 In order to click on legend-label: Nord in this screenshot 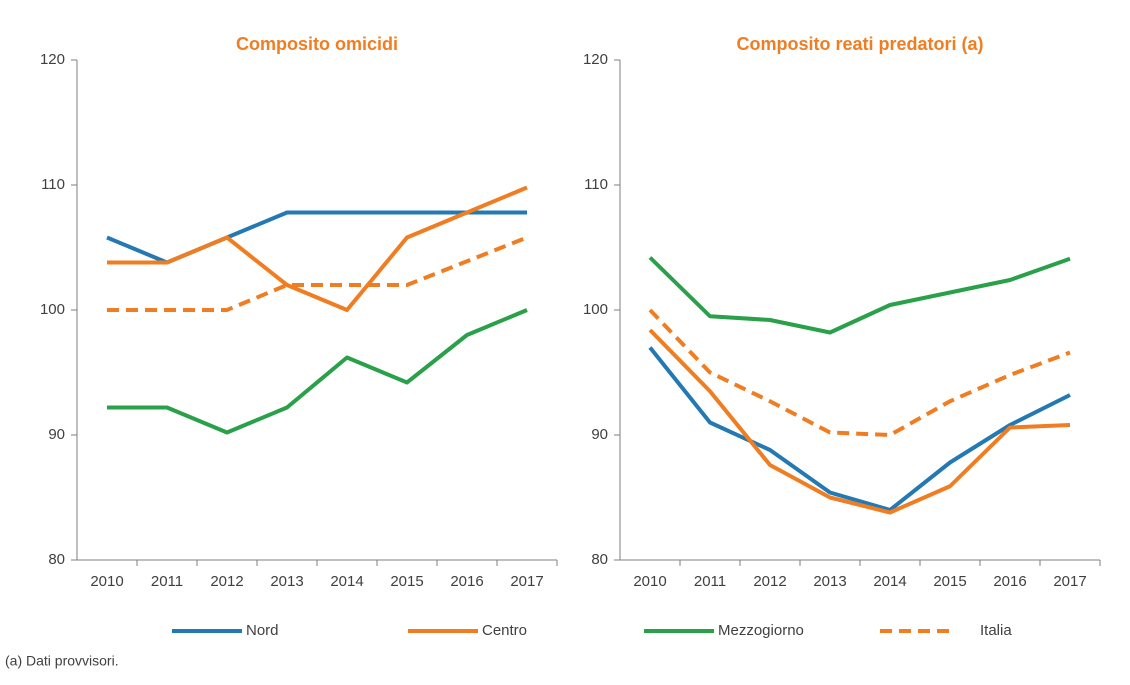, I will do `click(262, 630)`.